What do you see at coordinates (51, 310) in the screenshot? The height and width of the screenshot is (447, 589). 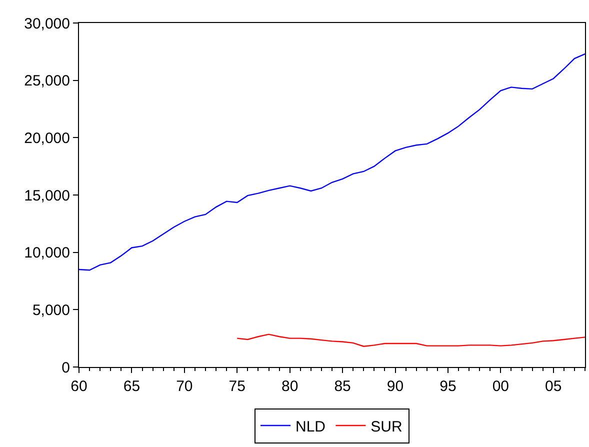 I see `y-tick-label: 5,000` at bounding box center [51, 310].